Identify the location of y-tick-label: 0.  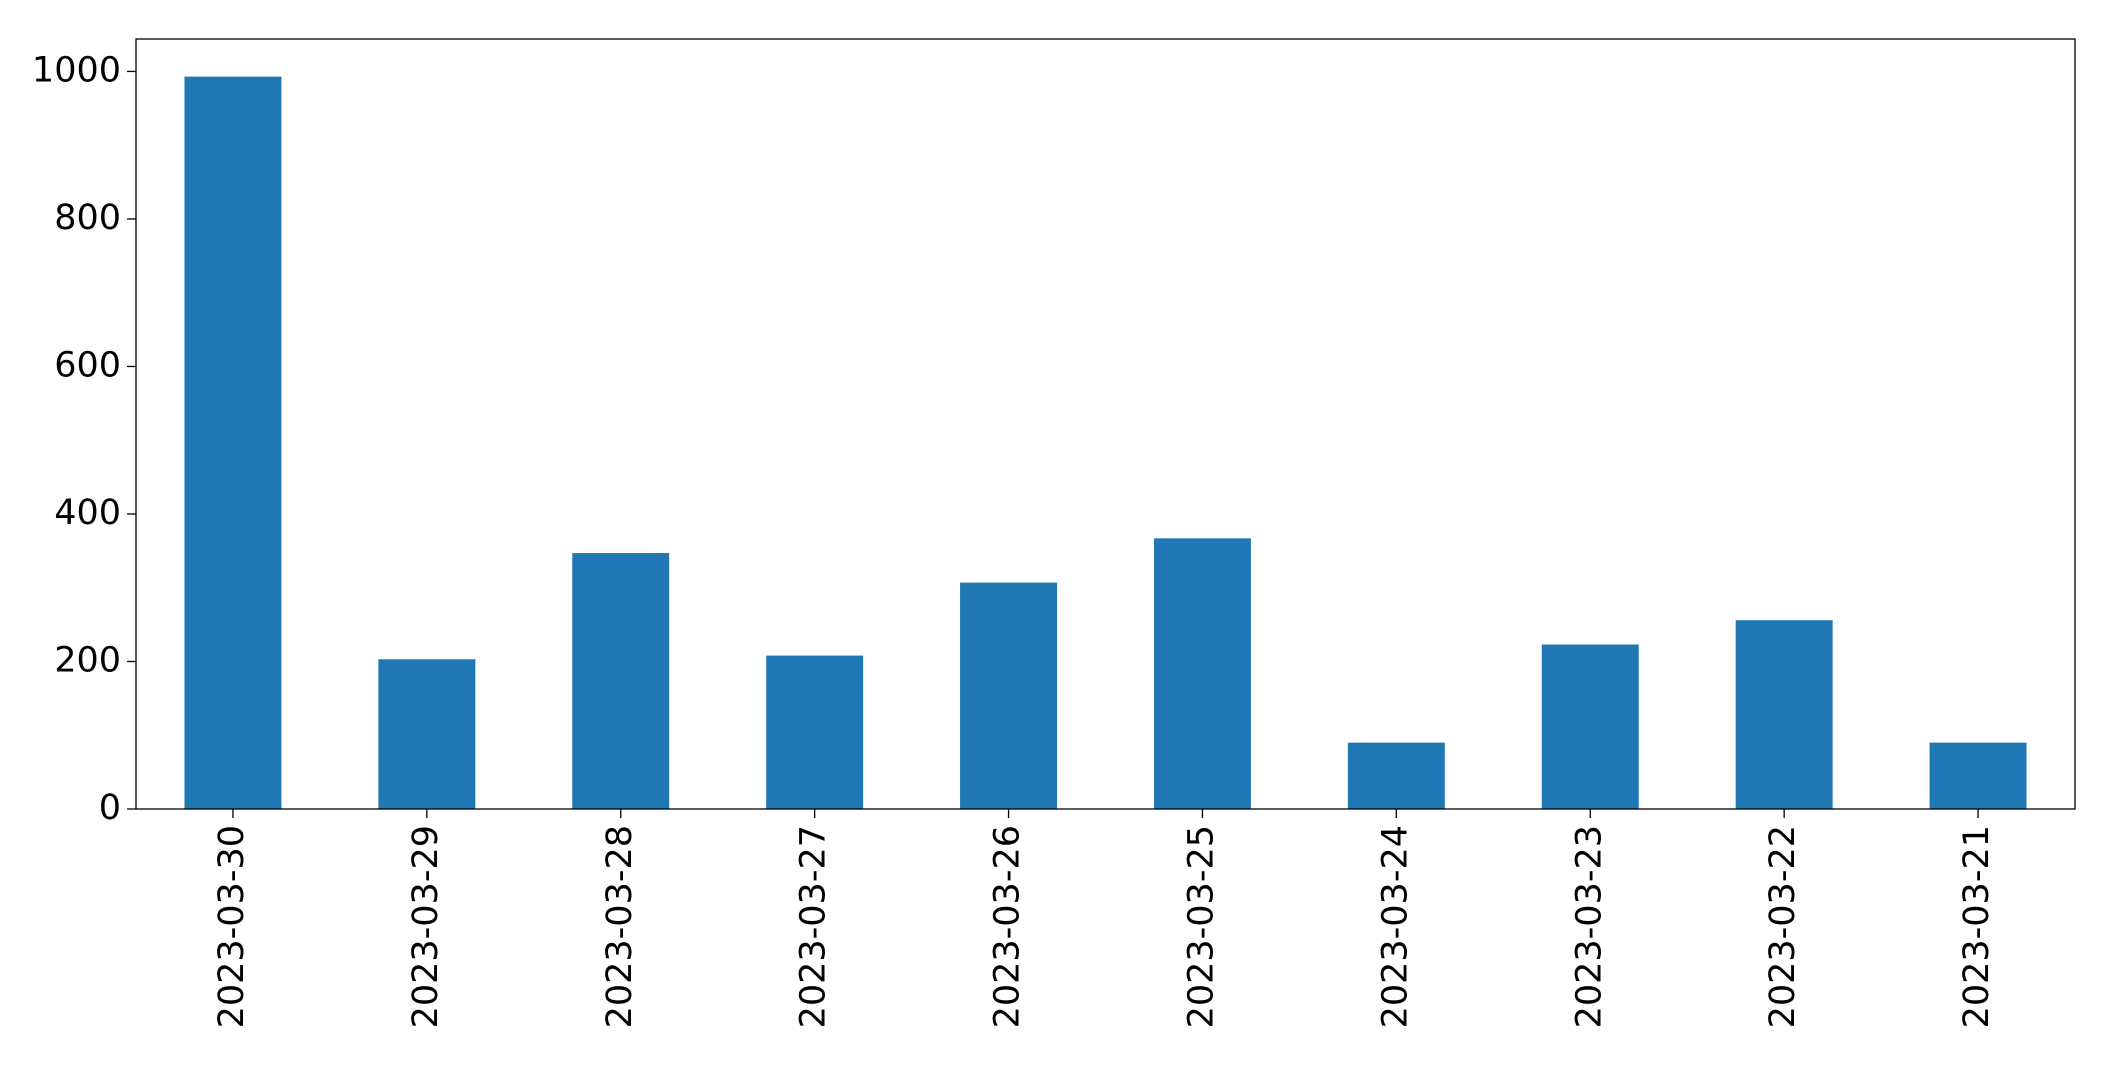
(110, 808).